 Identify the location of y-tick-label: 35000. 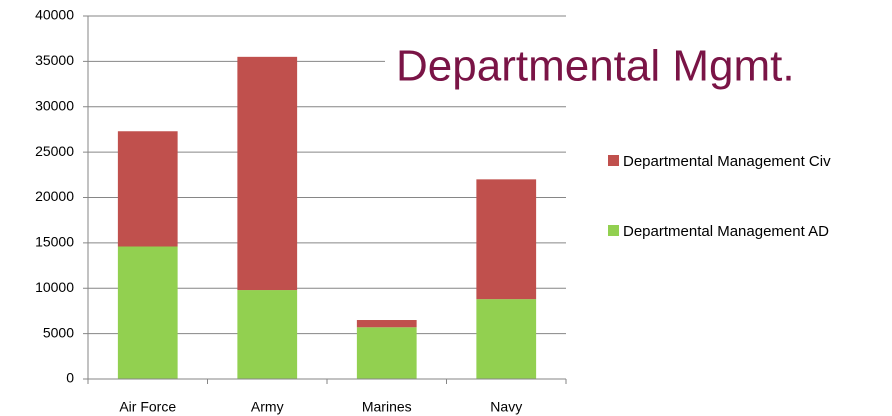
(54, 60).